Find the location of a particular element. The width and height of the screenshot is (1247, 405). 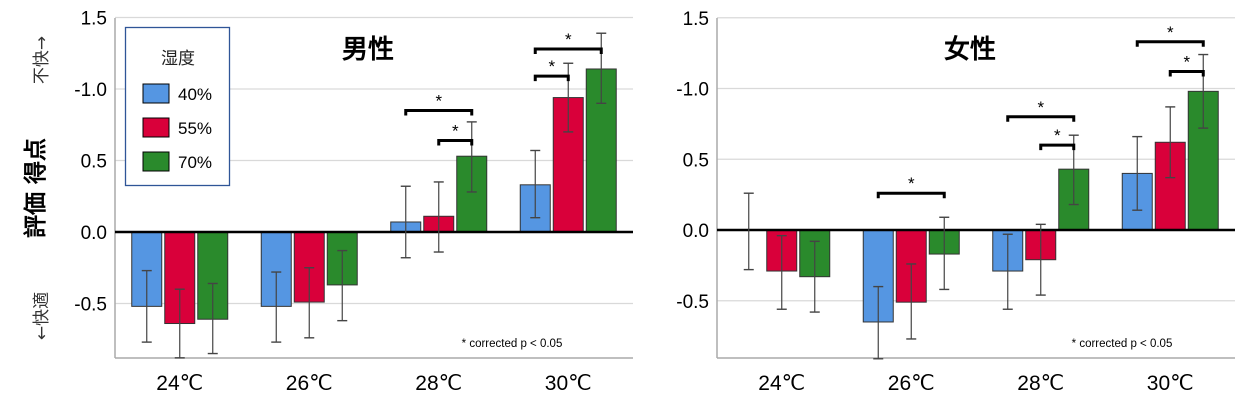

legend-label-40: 40% is located at coordinates (195, 94).